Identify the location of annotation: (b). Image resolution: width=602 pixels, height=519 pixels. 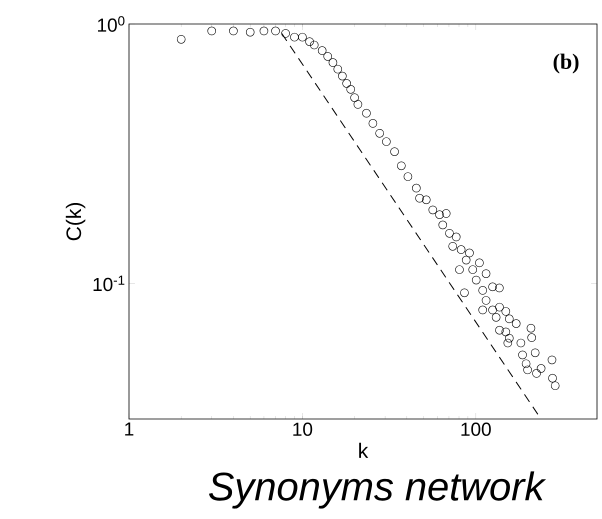
(566, 64).